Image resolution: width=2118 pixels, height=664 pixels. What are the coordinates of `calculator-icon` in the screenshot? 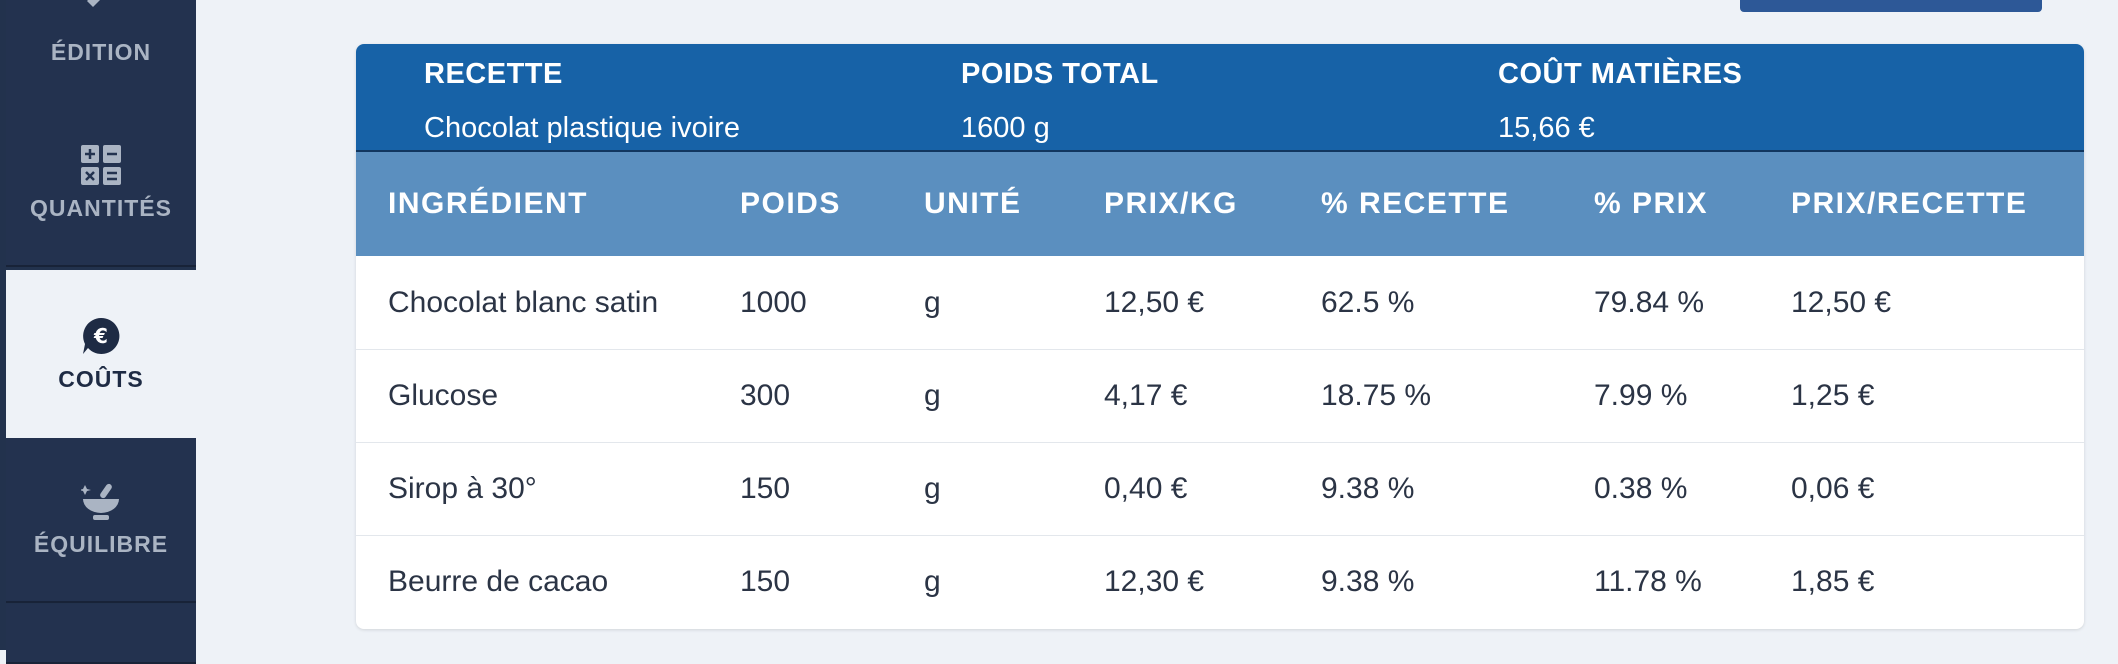 It's located at (101, 165).